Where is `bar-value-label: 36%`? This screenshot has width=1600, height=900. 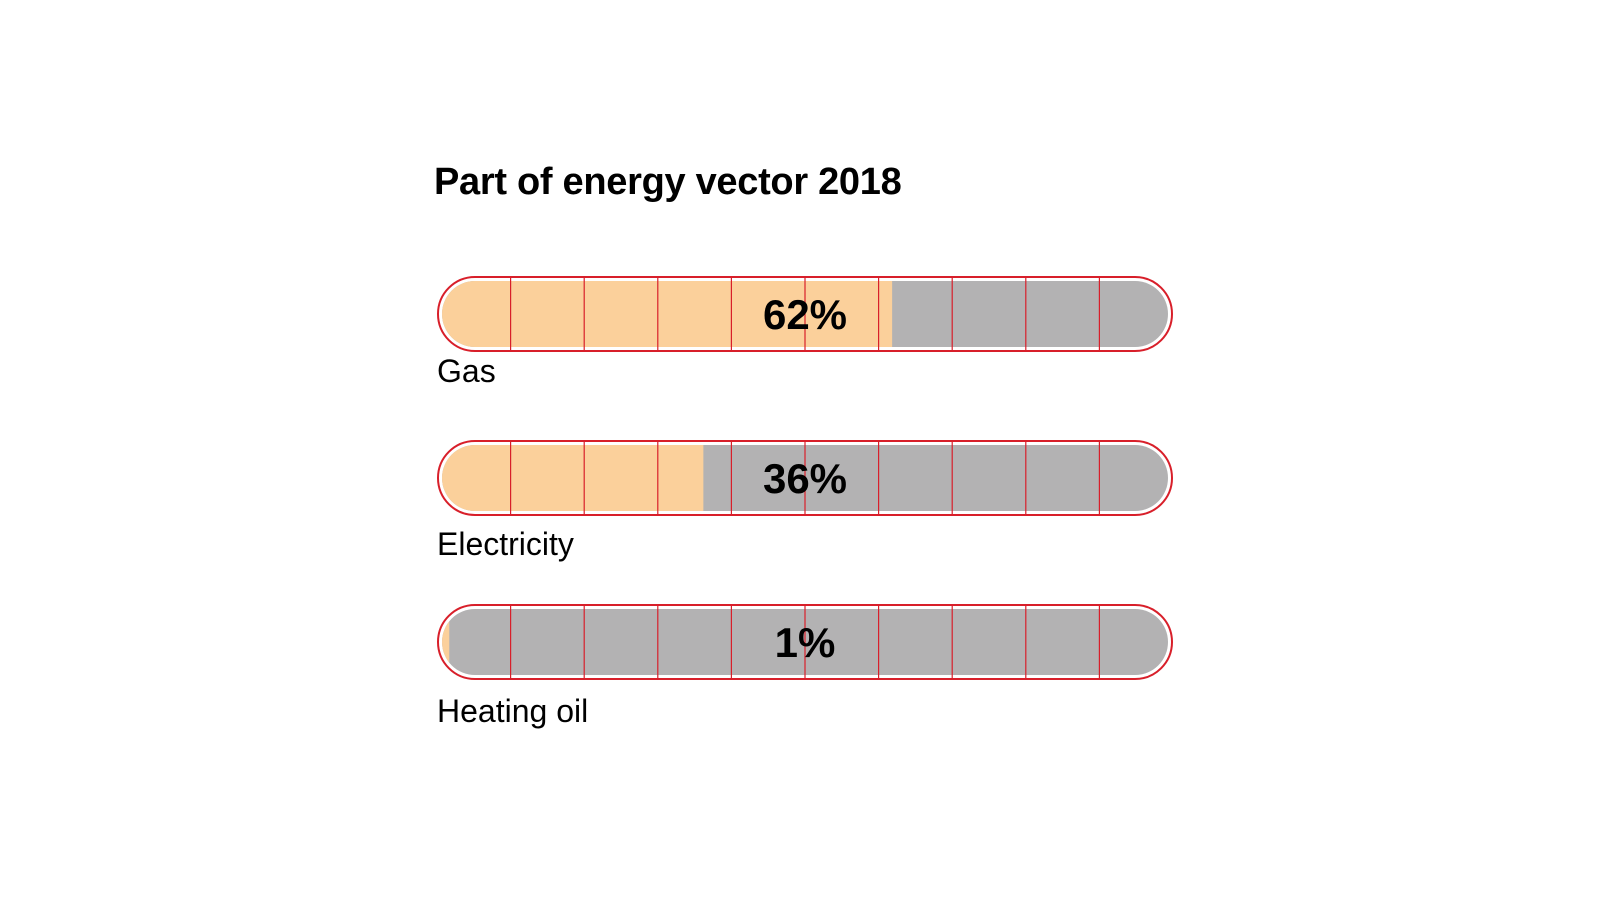 bar-value-label: 36% is located at coordinates (805, 478).